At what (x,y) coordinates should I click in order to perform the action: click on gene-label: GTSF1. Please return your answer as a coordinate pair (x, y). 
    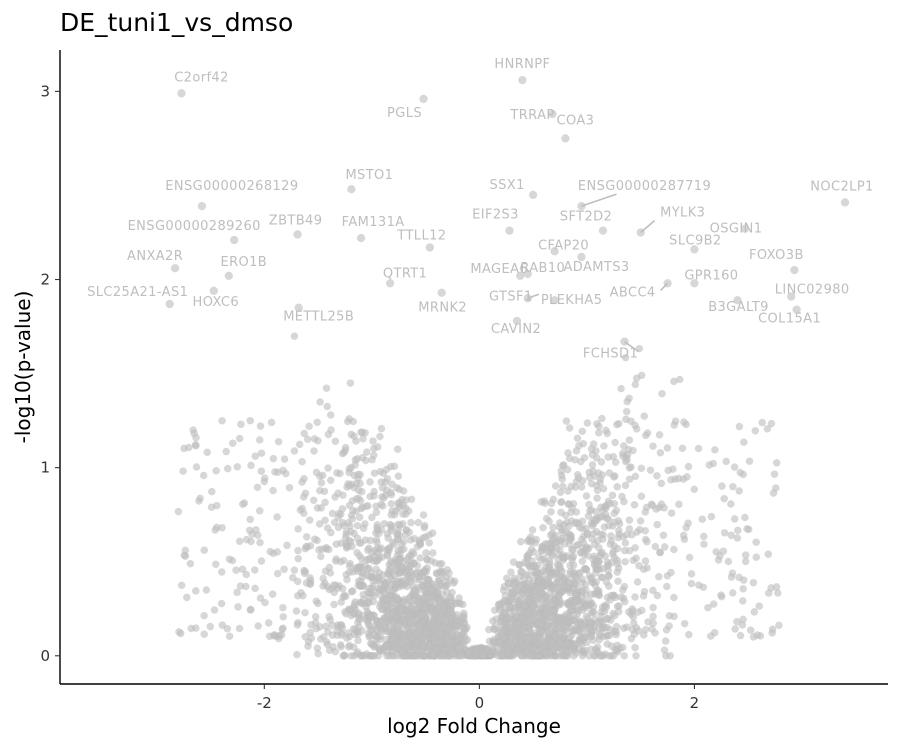
    Looking at the image, I should click on (511, 296).